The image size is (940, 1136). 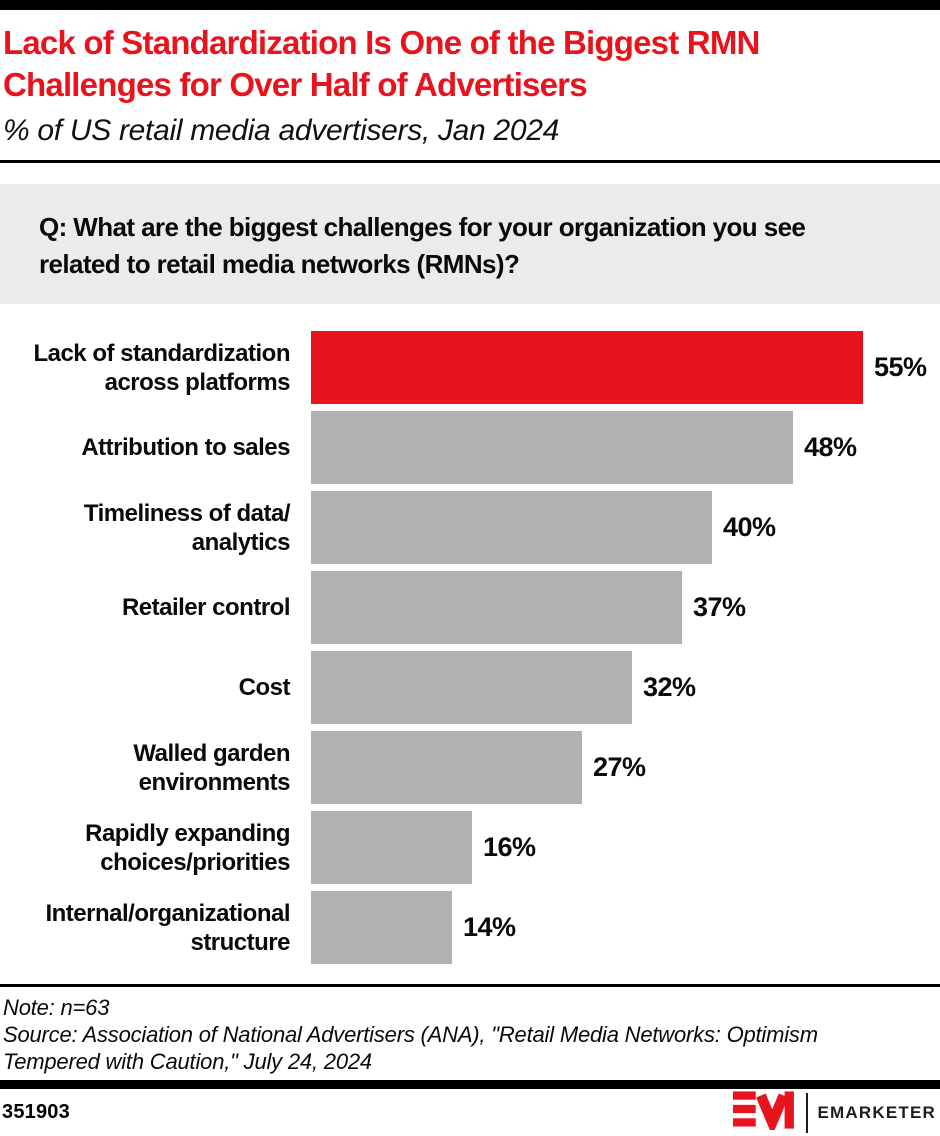 I want to click on bar-value-label: 37%, so click(x=719, y=607).